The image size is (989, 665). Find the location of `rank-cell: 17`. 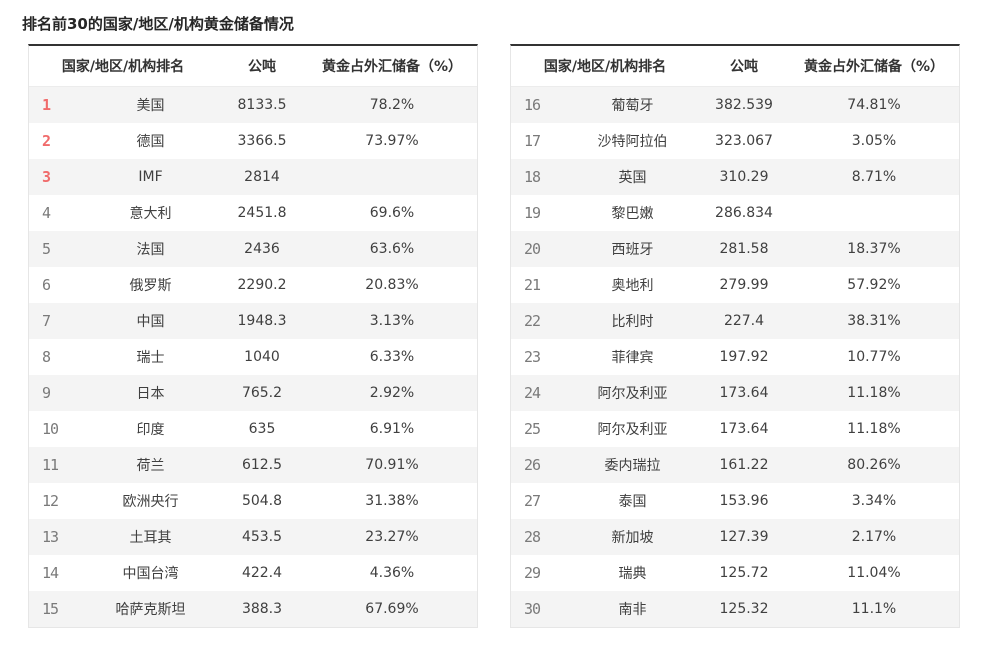

rank-cell: 17 is located at coordinates (532, 141).